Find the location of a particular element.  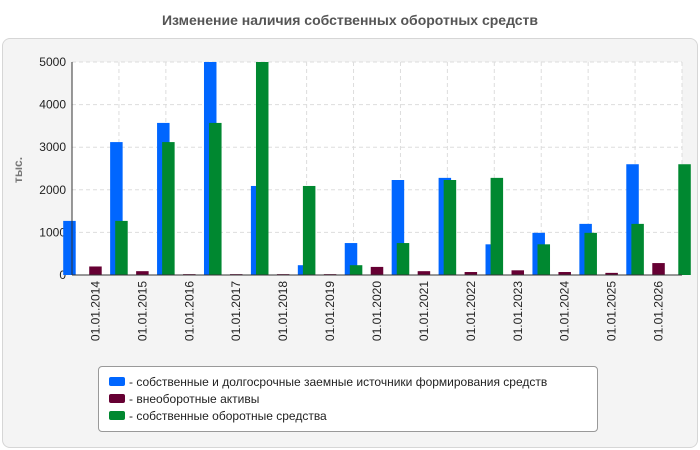

y-axis-label-wrap: тыс. is located at coordinates (18, 170).